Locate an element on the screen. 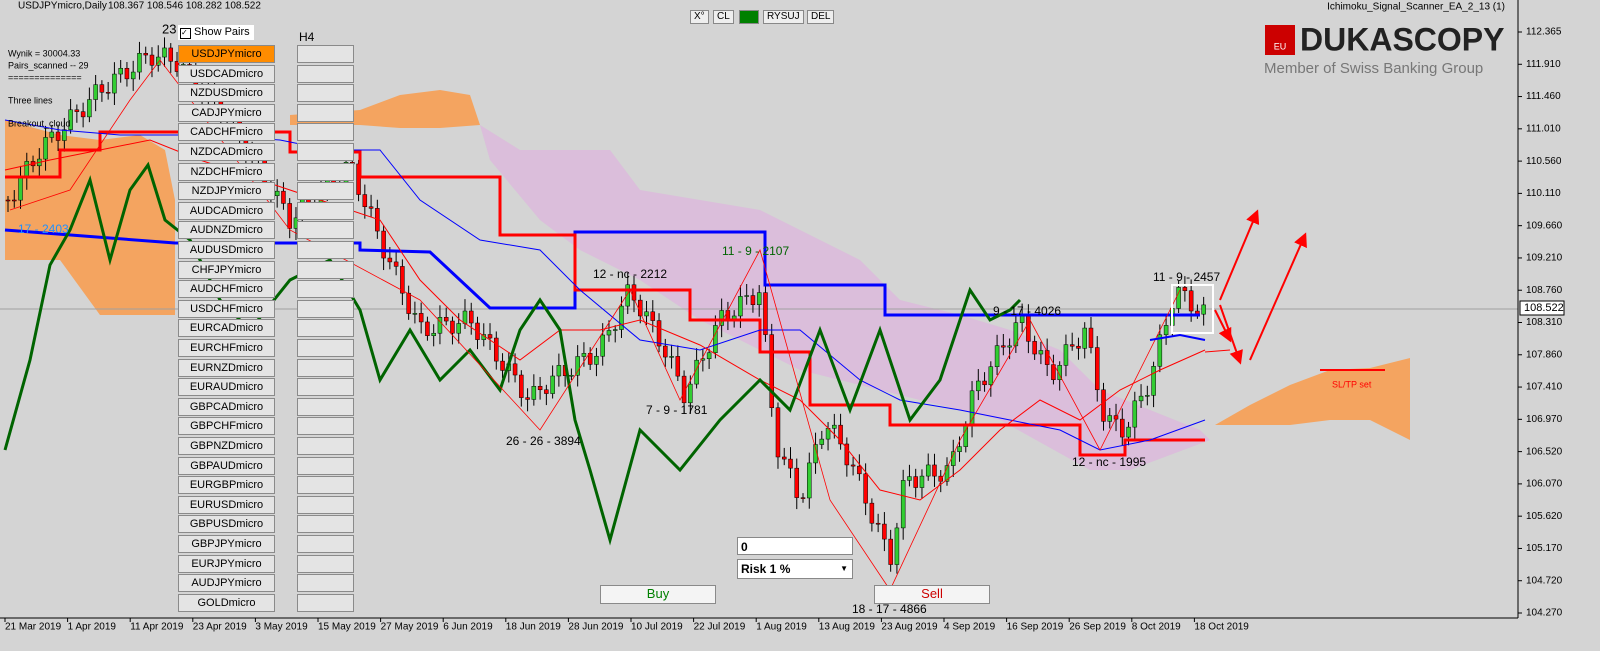 This screenshot has width=1600, height=651. pair-button: EURNZDmicro is located at coordinates (226, 367).